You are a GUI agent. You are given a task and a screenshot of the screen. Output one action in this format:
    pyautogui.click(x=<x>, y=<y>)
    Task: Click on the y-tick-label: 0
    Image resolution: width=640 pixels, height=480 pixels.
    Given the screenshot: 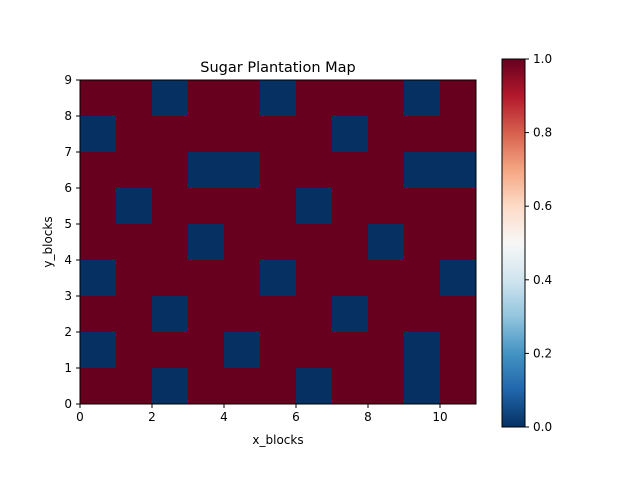 What is the action you would take?
    pyautogui.click(x=68, y=404)
    